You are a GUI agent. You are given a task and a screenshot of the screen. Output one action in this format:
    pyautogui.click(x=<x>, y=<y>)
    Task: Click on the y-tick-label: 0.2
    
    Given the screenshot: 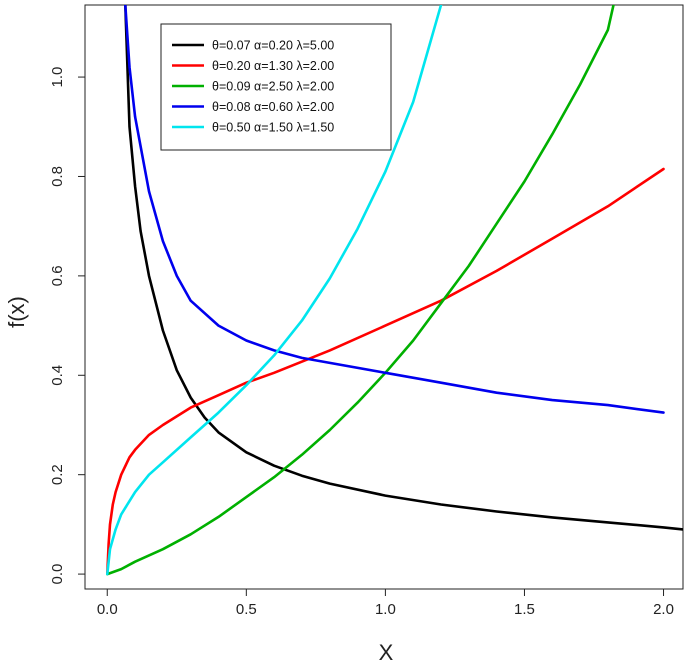 What is the action you would take?
    pyautogui.click(x=57, y=474)
    